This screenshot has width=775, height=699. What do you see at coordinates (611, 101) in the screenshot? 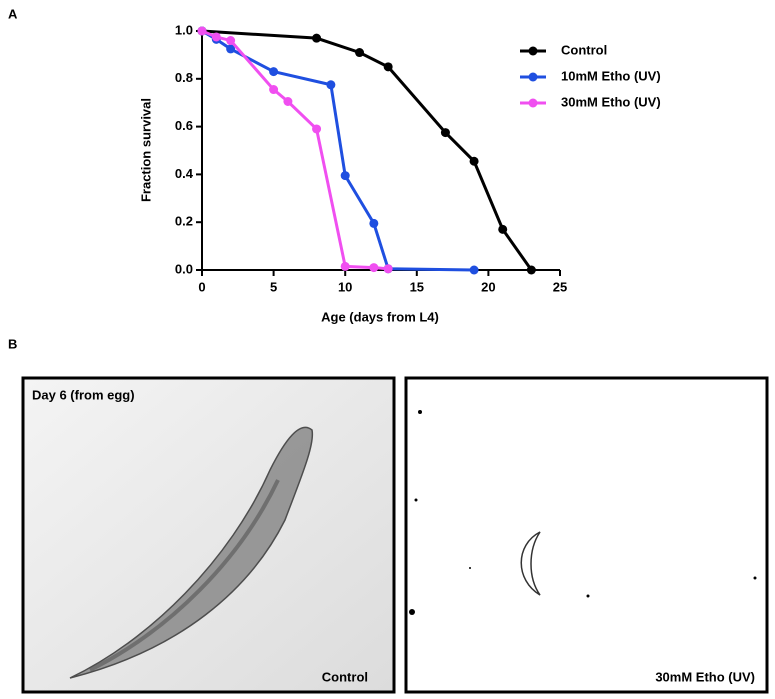
I see `legend-label: 30mM Etho (UV)` at bounding box center [611, 101].